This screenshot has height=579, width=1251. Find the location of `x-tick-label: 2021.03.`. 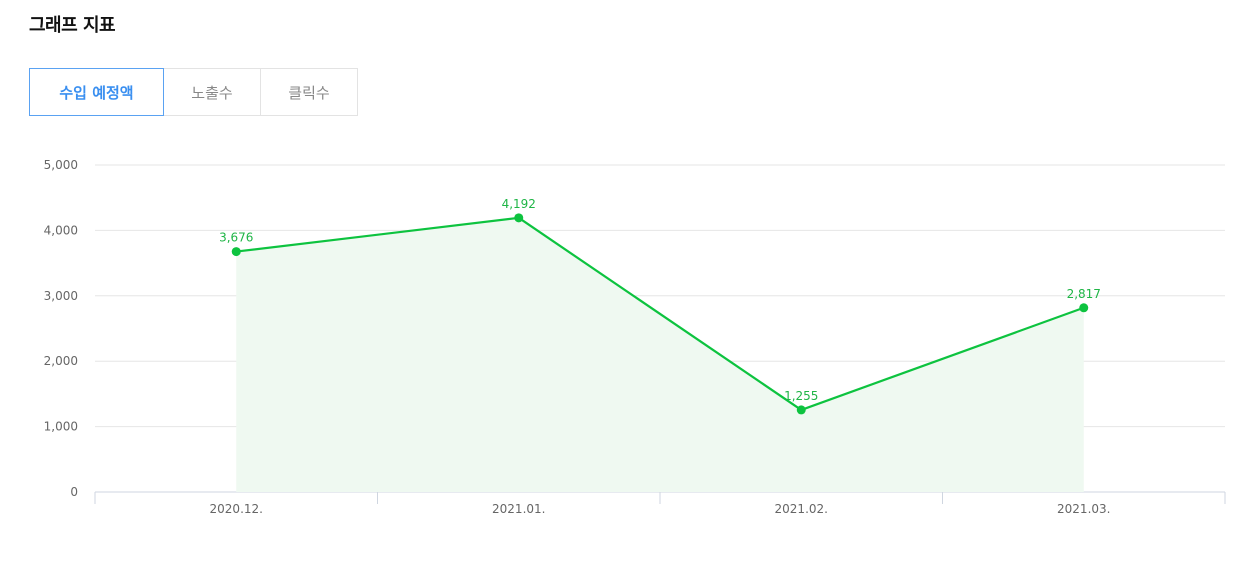

x-tick-label: 2021.03. is located at coordinates (1083, 509).